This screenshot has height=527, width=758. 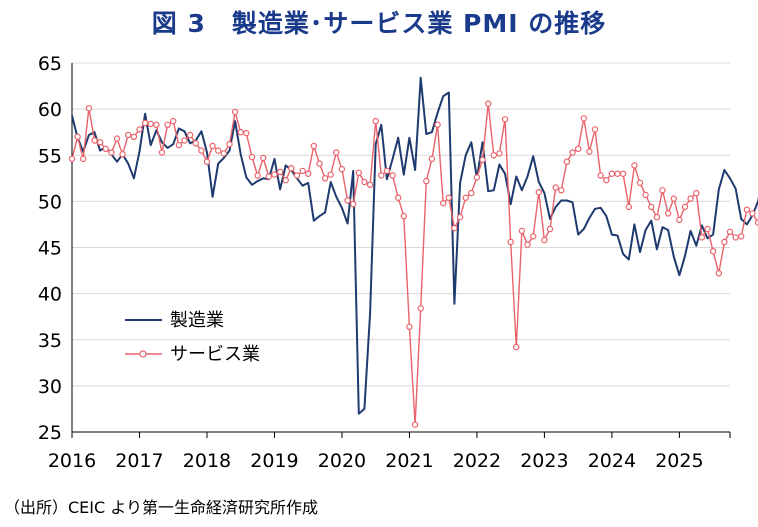 What do you see at coordinates (50, 249) in the screenshot?
I see `y-tick-label-45: 45` at bounding box center [50, 249].